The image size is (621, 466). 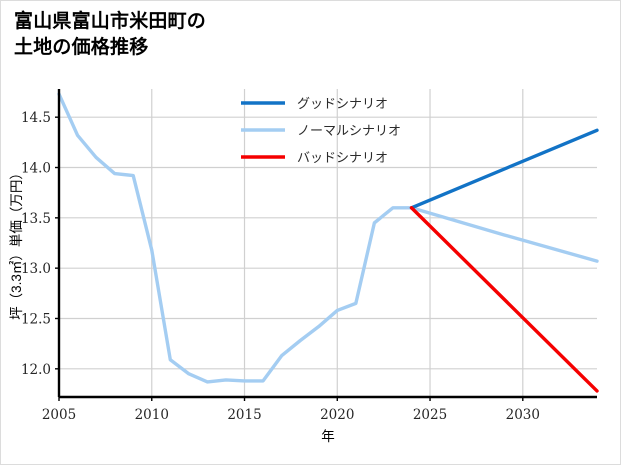 I want to click on y-tick-label-13.5: 13.5, so click(x=36, y=219).